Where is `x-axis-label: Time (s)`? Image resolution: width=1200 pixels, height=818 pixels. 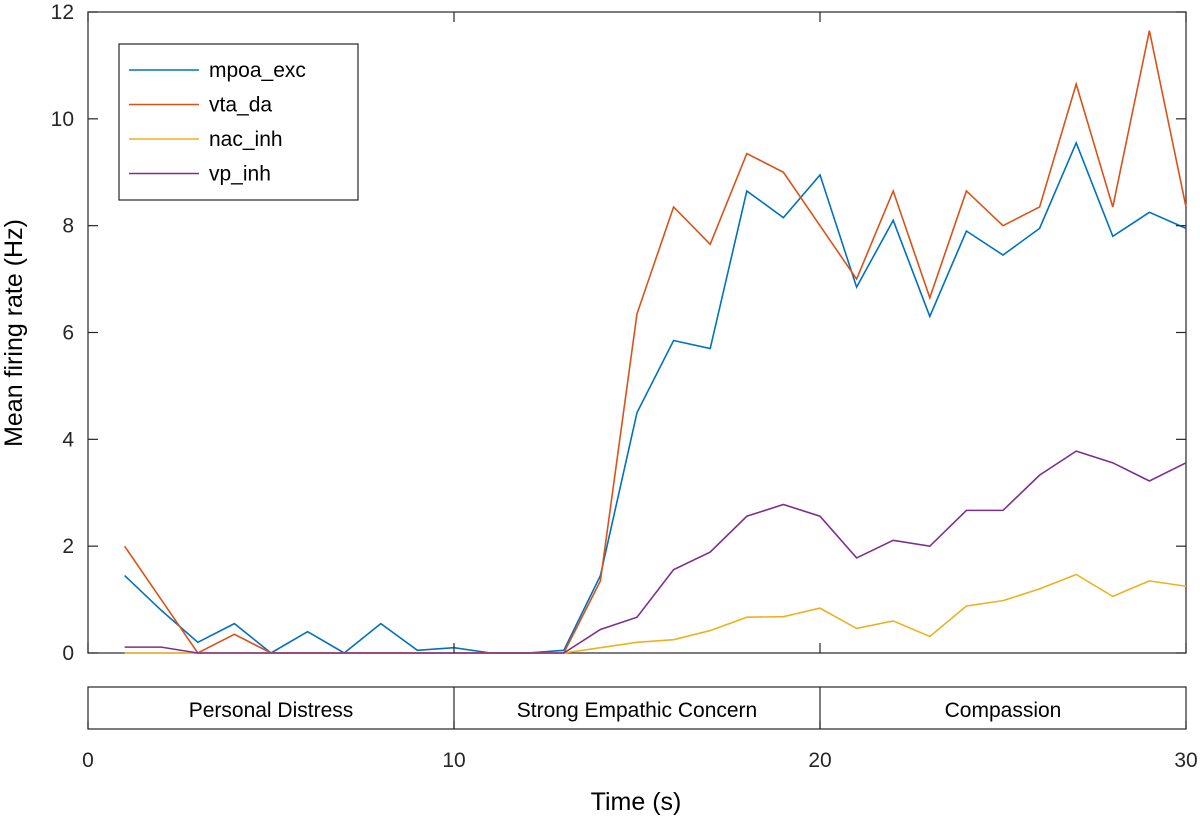
x-axis-label: Time (s) is located at coordinates (636, 802).